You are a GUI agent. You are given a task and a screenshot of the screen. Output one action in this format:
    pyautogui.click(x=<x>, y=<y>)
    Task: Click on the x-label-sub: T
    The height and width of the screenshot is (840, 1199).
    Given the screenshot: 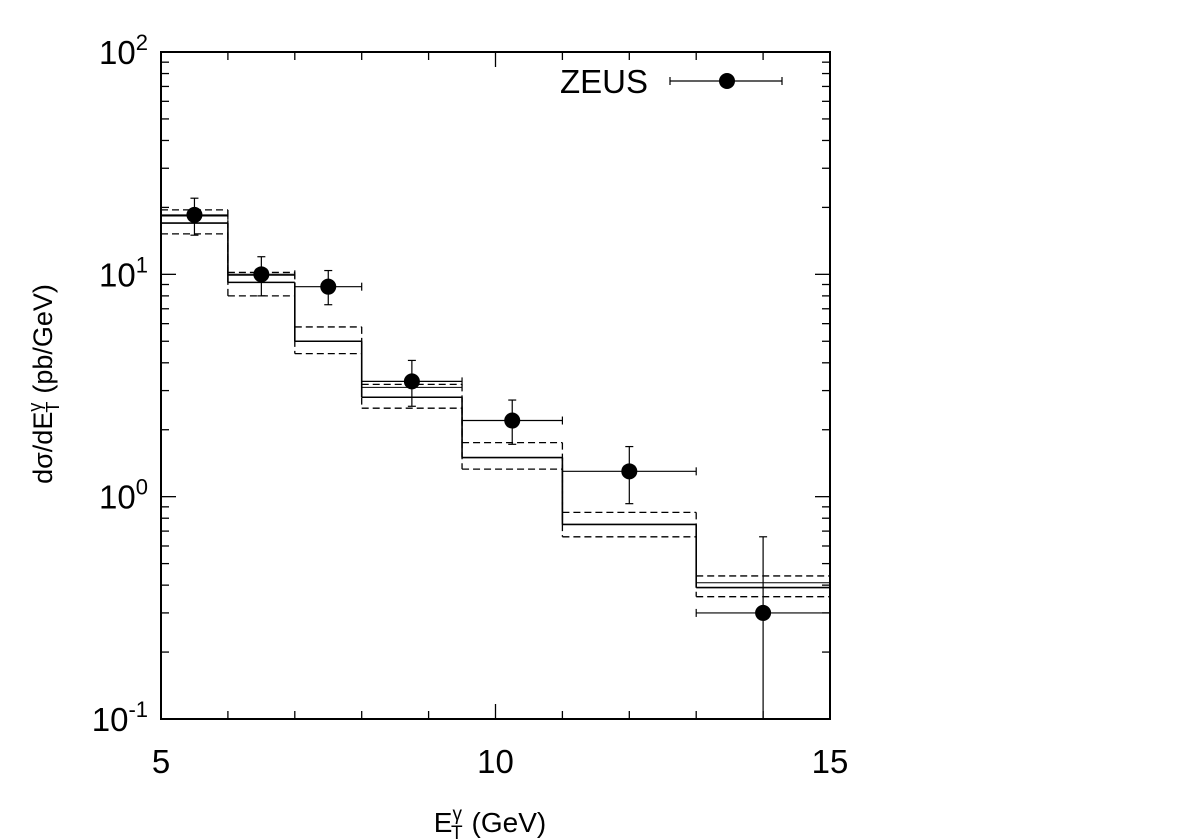 What is the action you would take?
    pyautogui.click(x=457, y=831)
    